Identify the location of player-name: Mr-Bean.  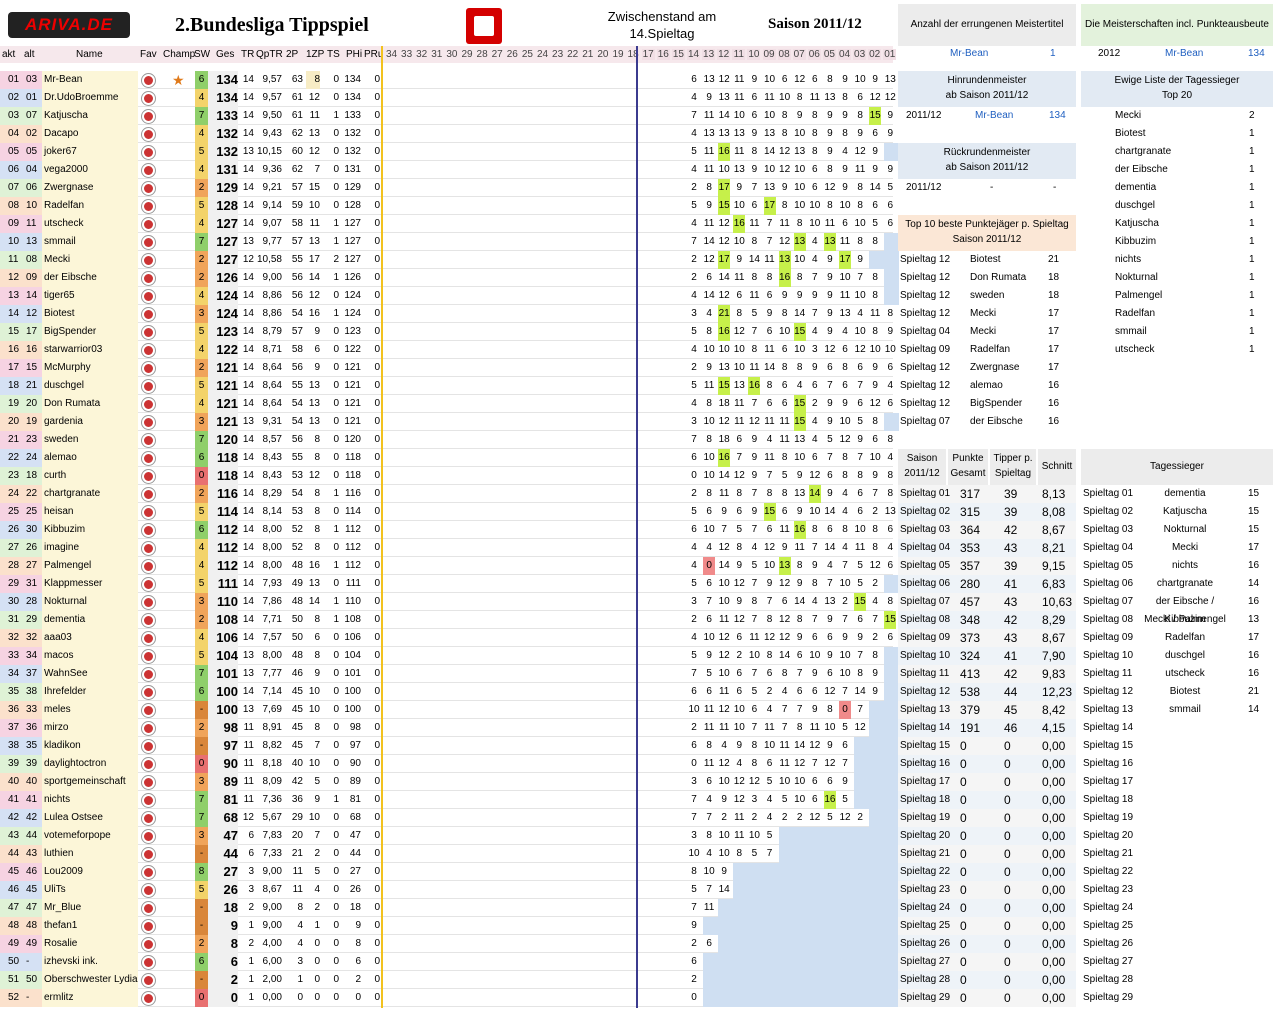
(90, 80).